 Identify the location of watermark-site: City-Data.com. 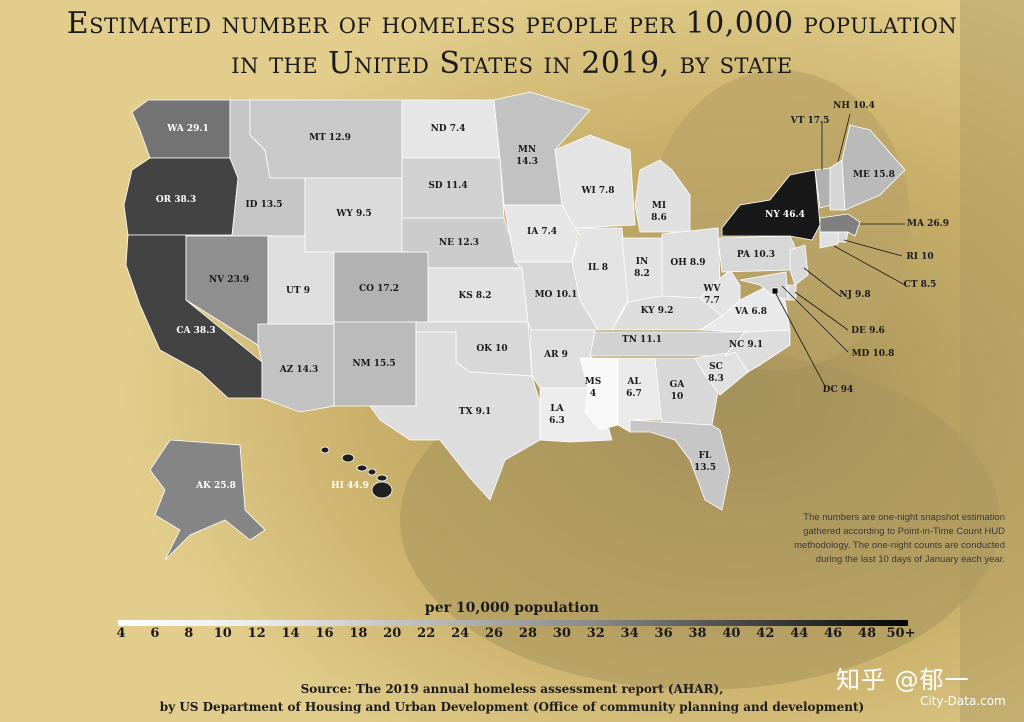
(963, 701).